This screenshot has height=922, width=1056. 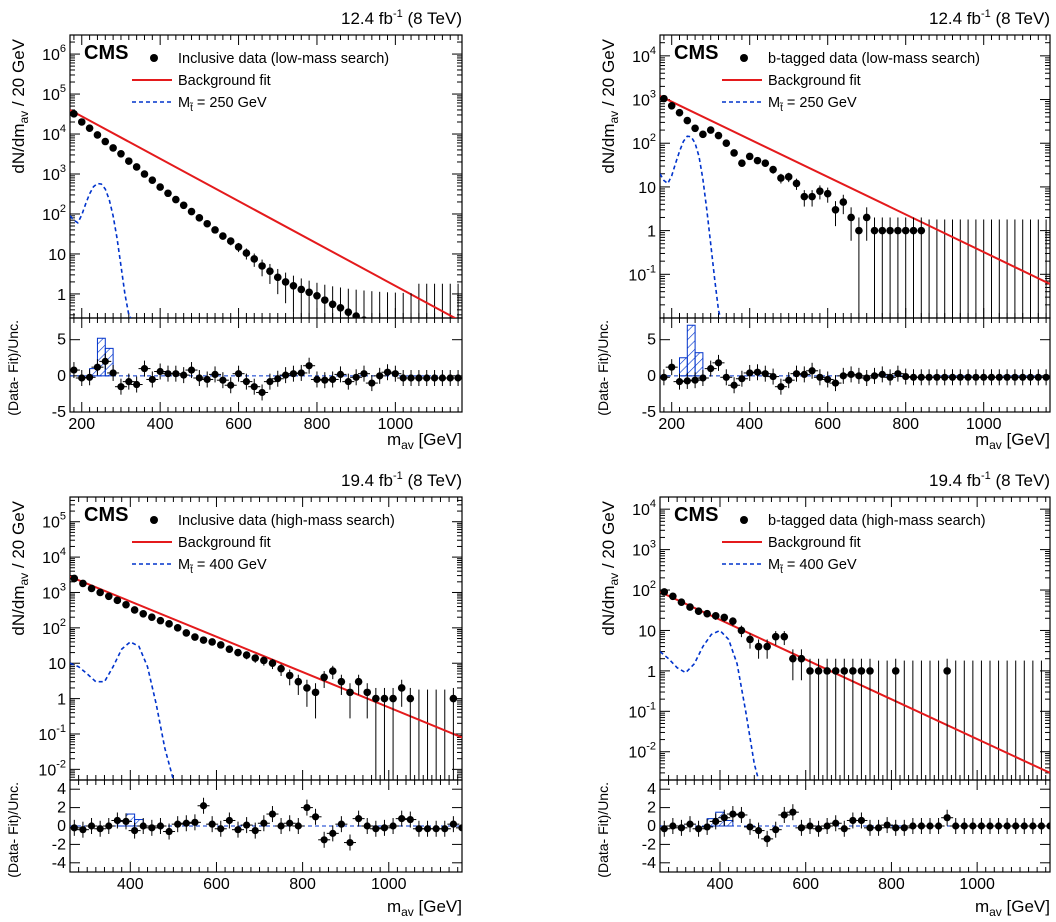 I want to click on legend-signal-label: Mt̃ = 400 GeV, so click(x=222, y=566).